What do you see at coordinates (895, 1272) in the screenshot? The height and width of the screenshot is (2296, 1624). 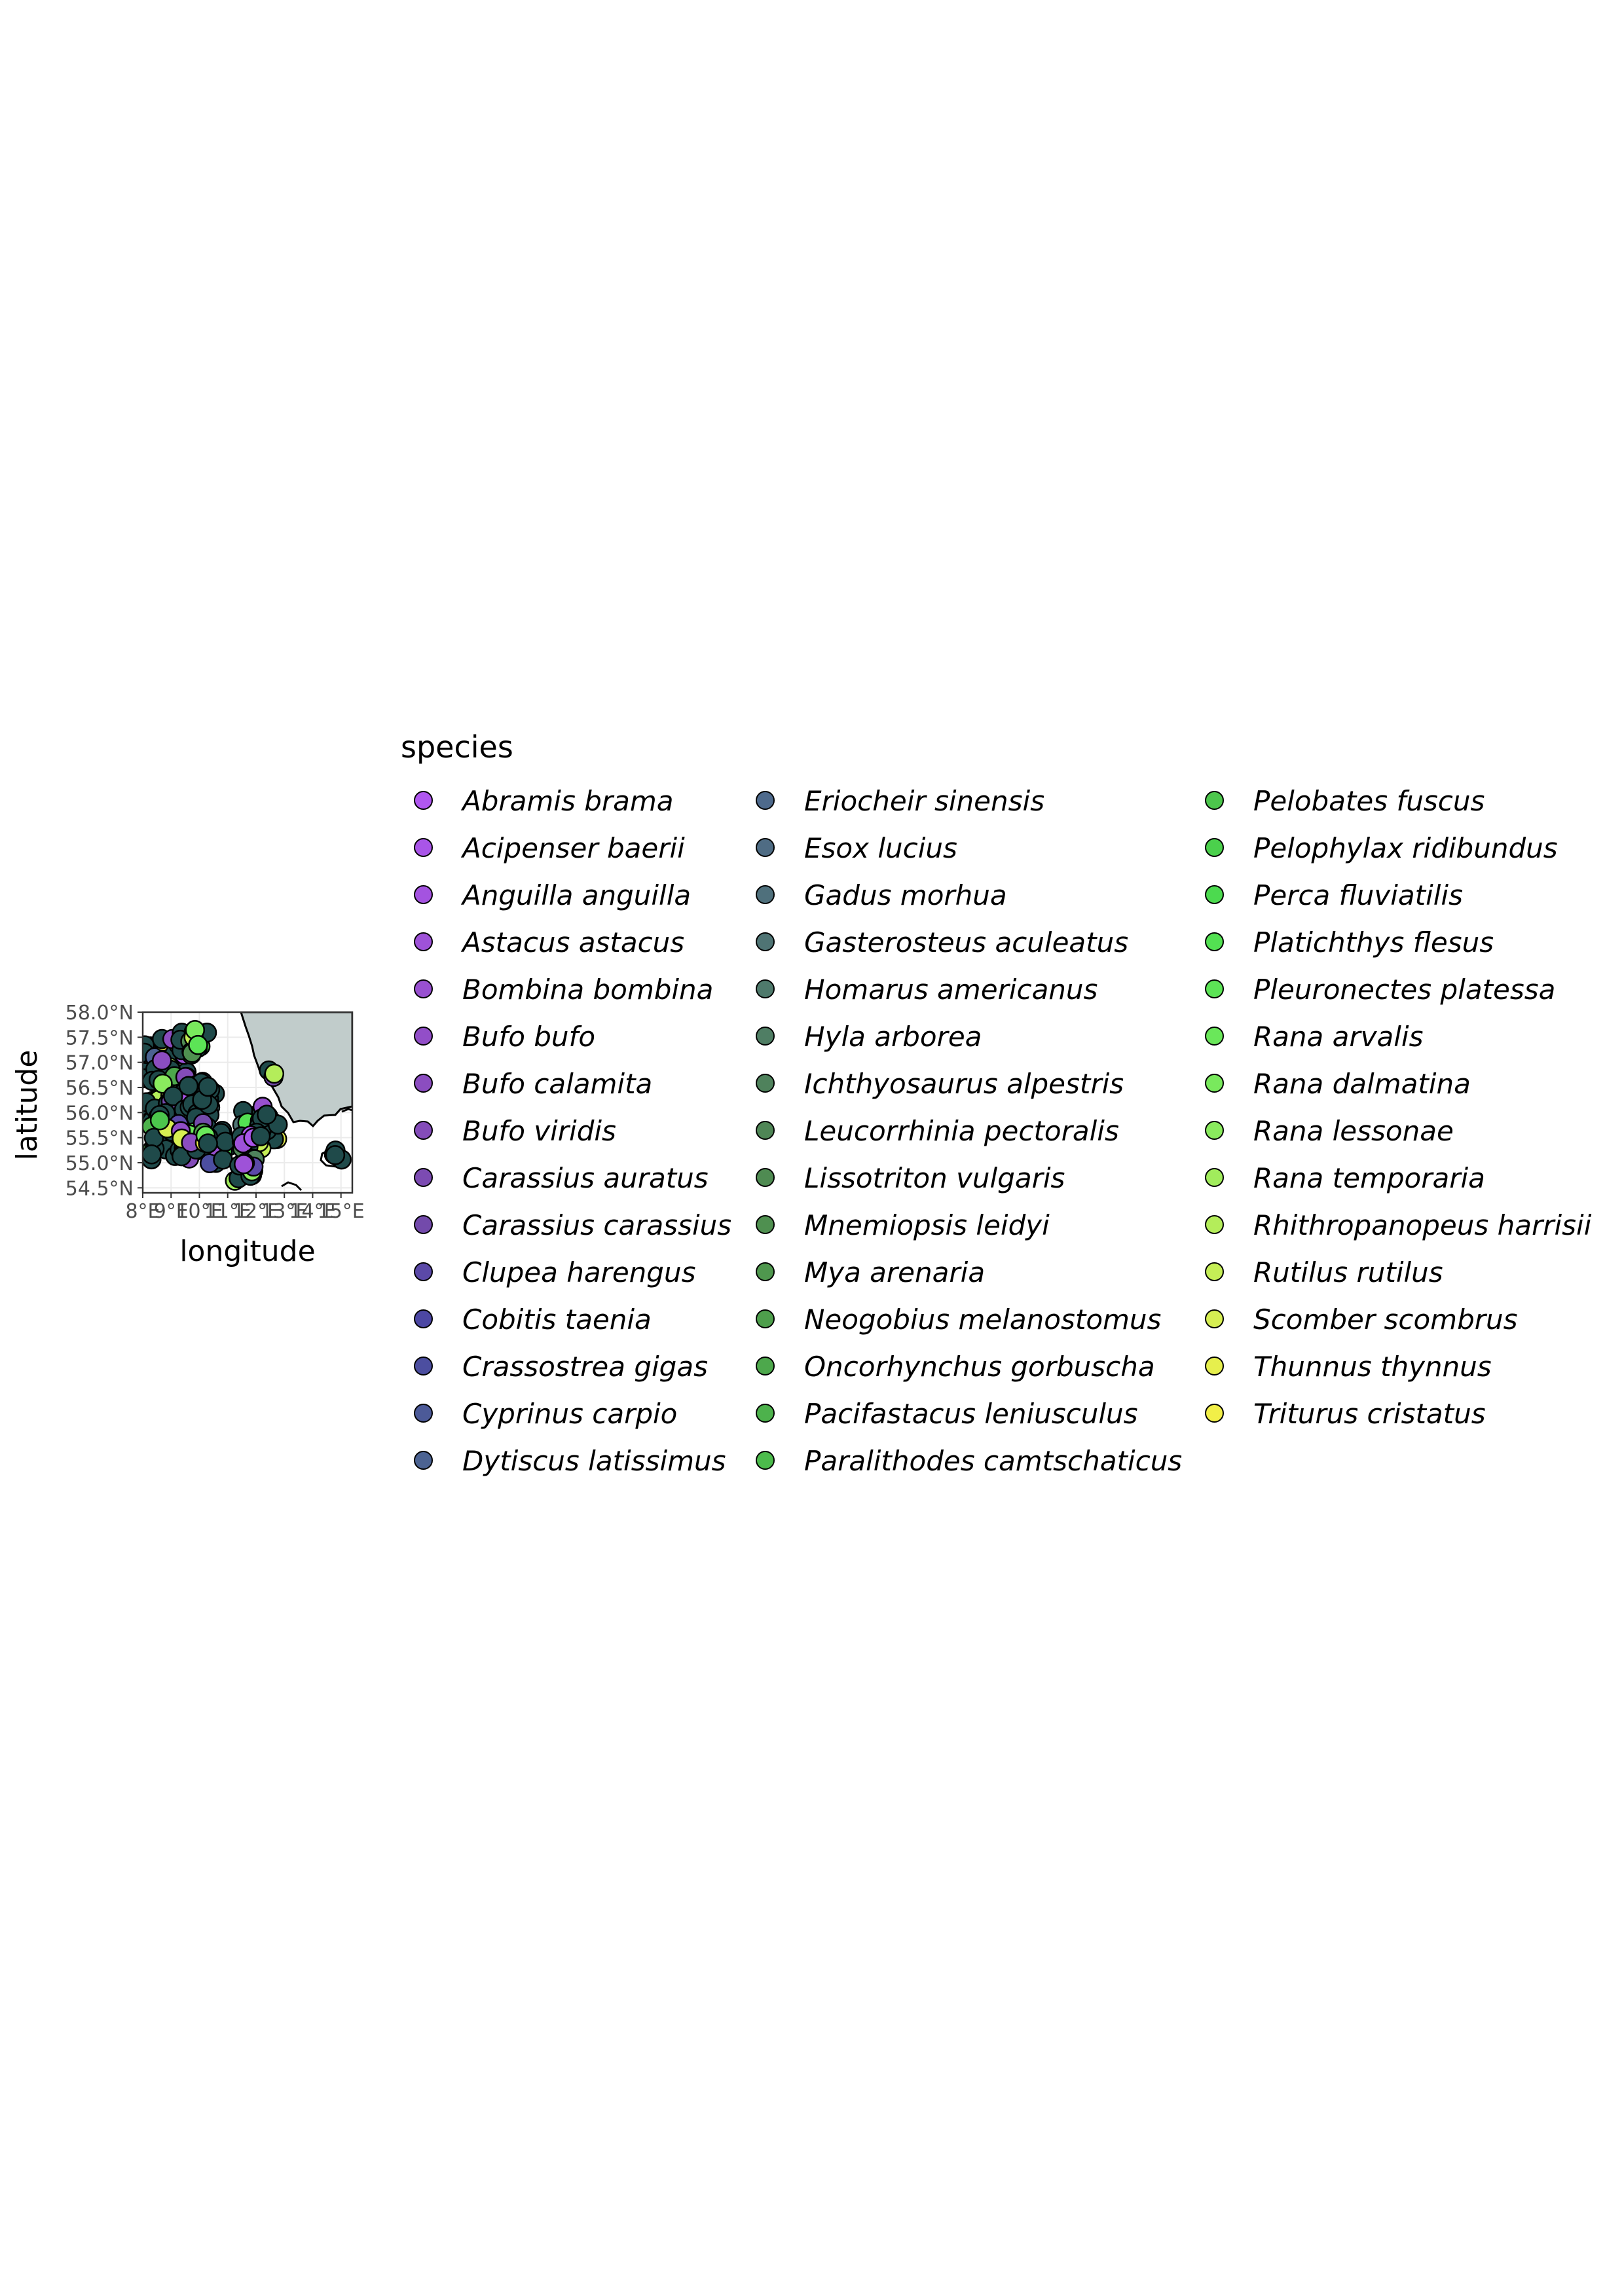 I see `legend-label: Mya arenaria` at bounding box center [895, 1272].